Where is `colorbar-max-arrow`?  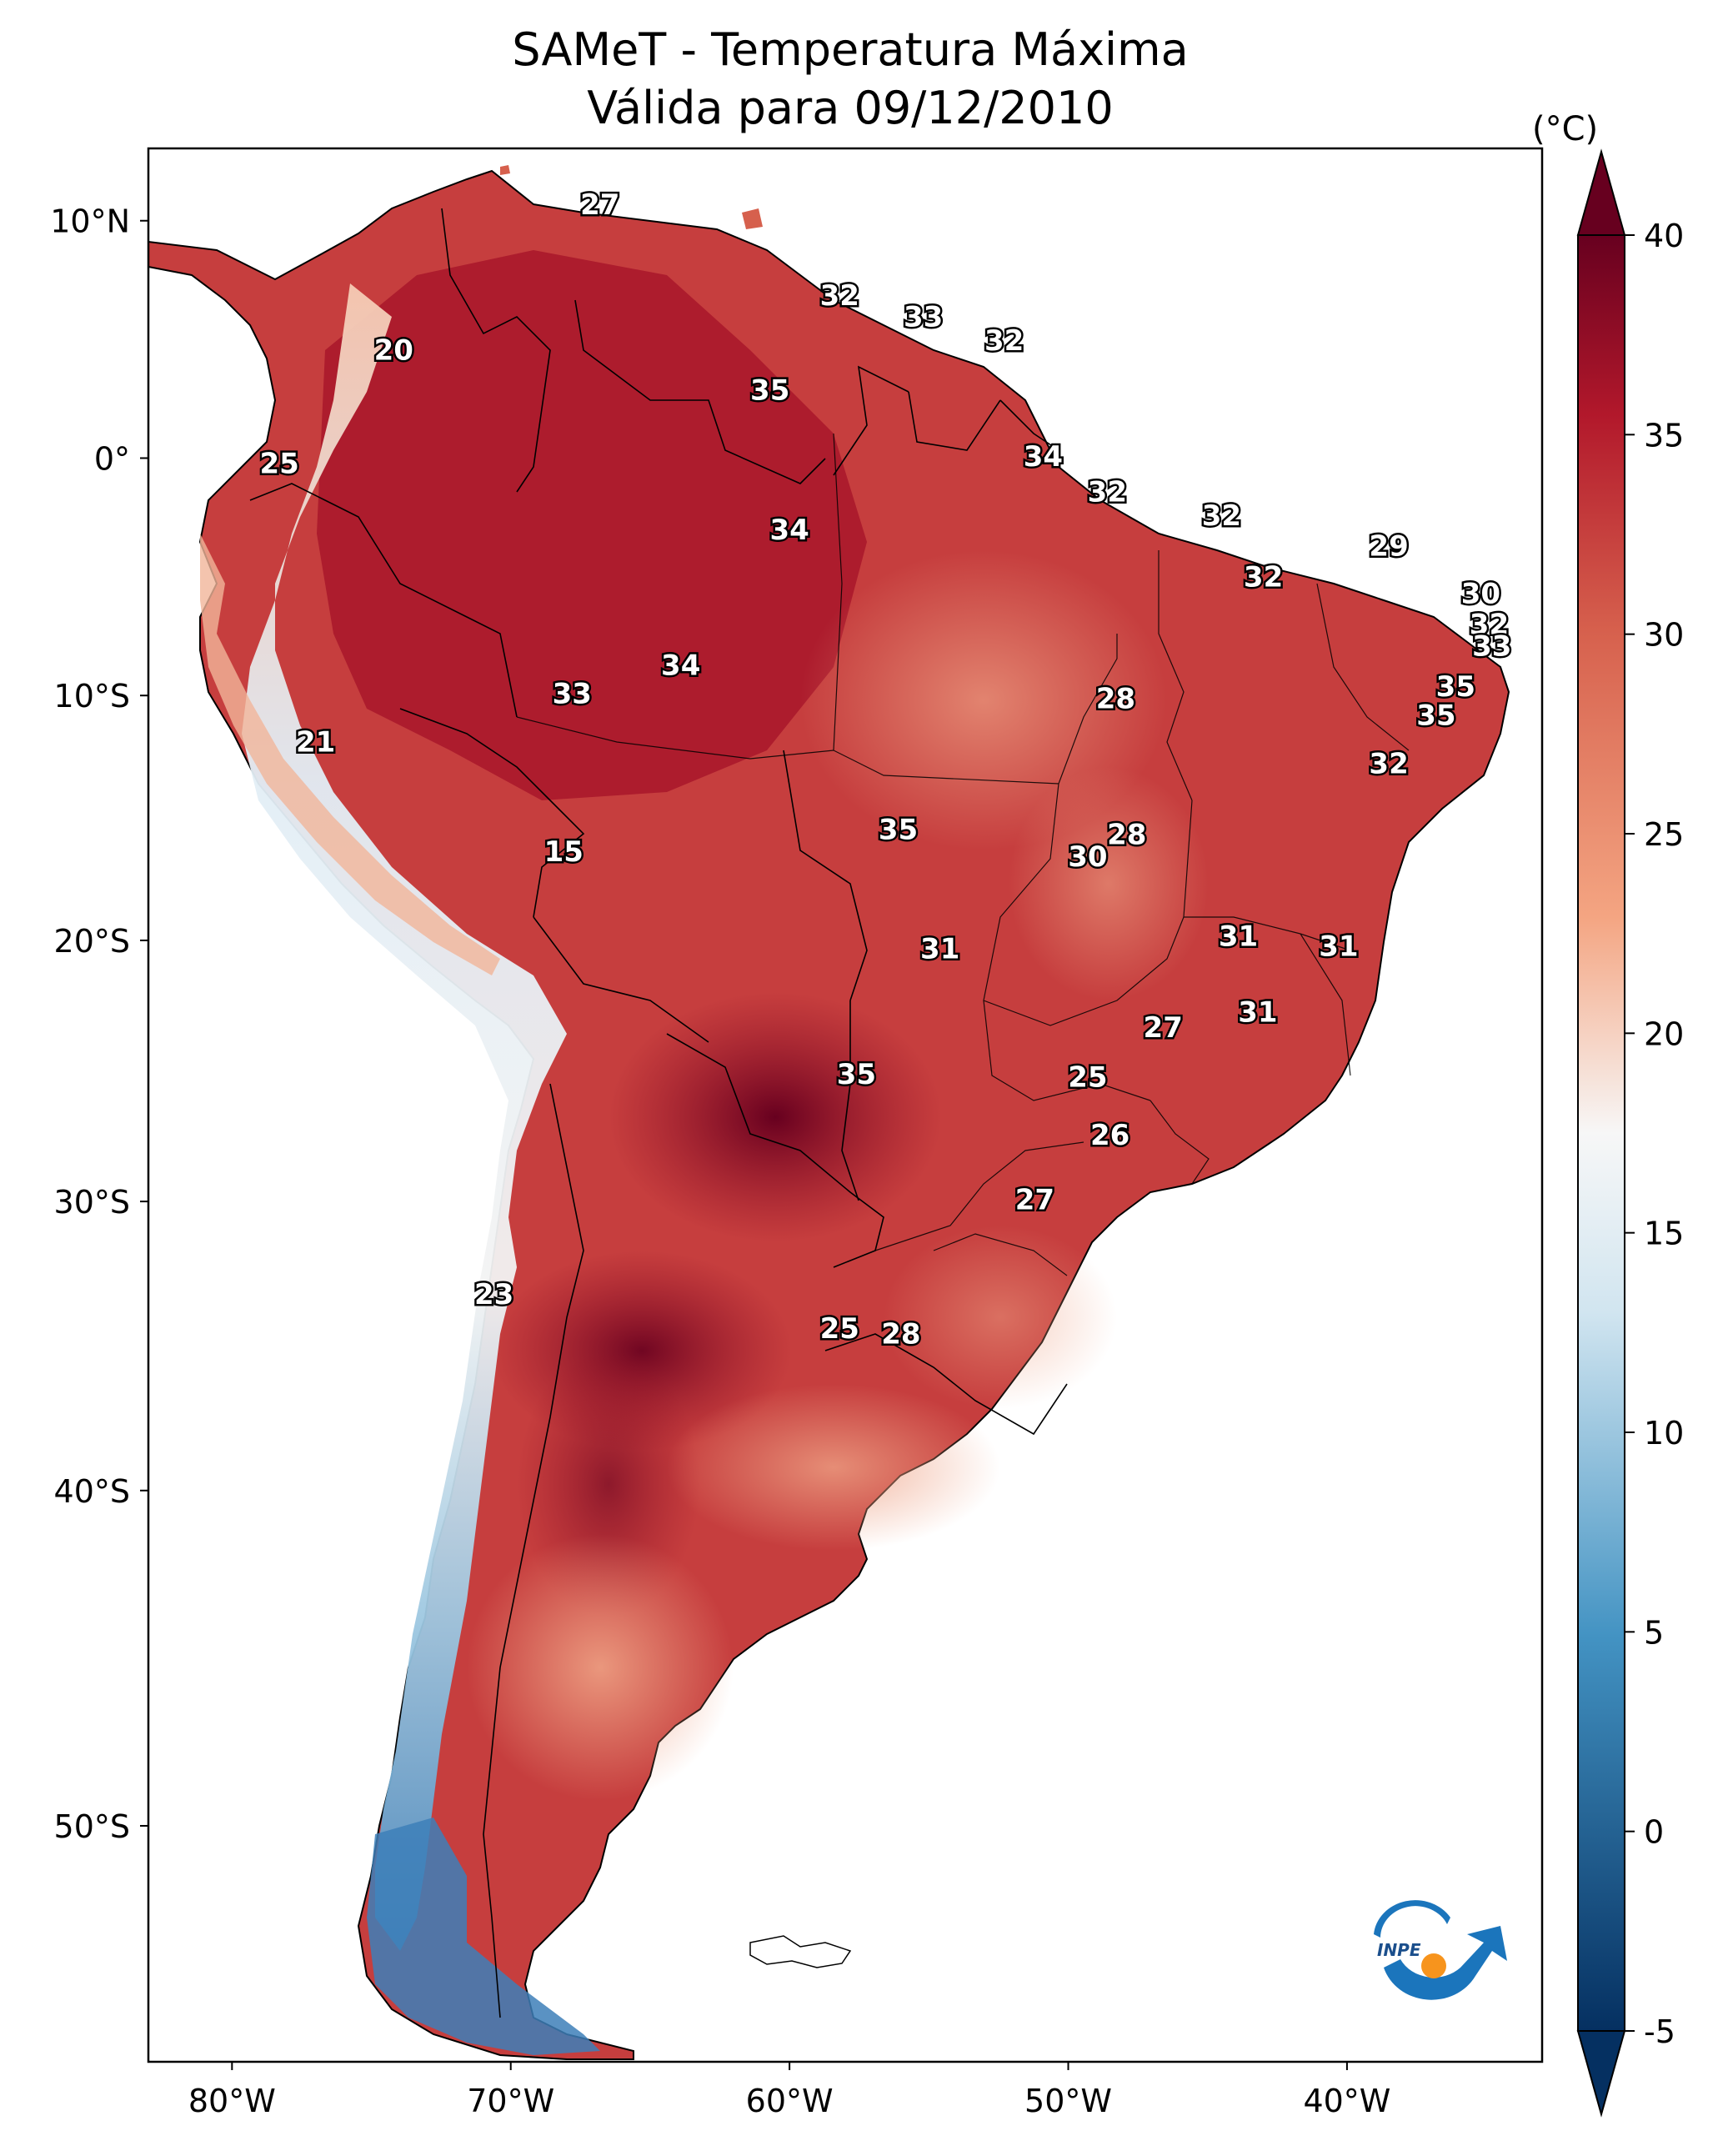
colorbar-max-arrow is located at coordinates (1601, 192).